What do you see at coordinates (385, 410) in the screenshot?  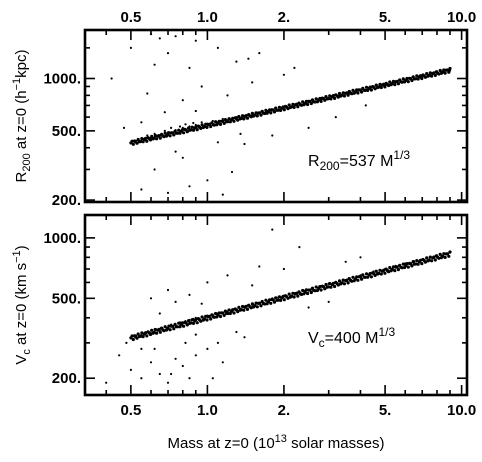 I see `bottom-xtick-label: 5.` at bounding box center [385, 410].